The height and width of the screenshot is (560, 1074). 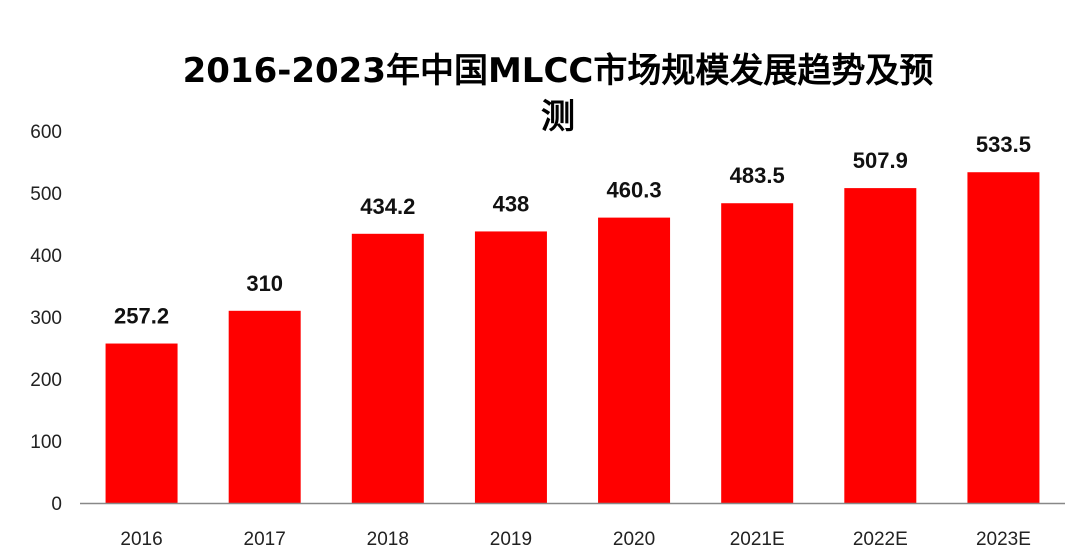 What do you see at coordinates (1003, 144) in the screenshot?
I see `data-label: 533.5` at bounding box center [1003, 144].